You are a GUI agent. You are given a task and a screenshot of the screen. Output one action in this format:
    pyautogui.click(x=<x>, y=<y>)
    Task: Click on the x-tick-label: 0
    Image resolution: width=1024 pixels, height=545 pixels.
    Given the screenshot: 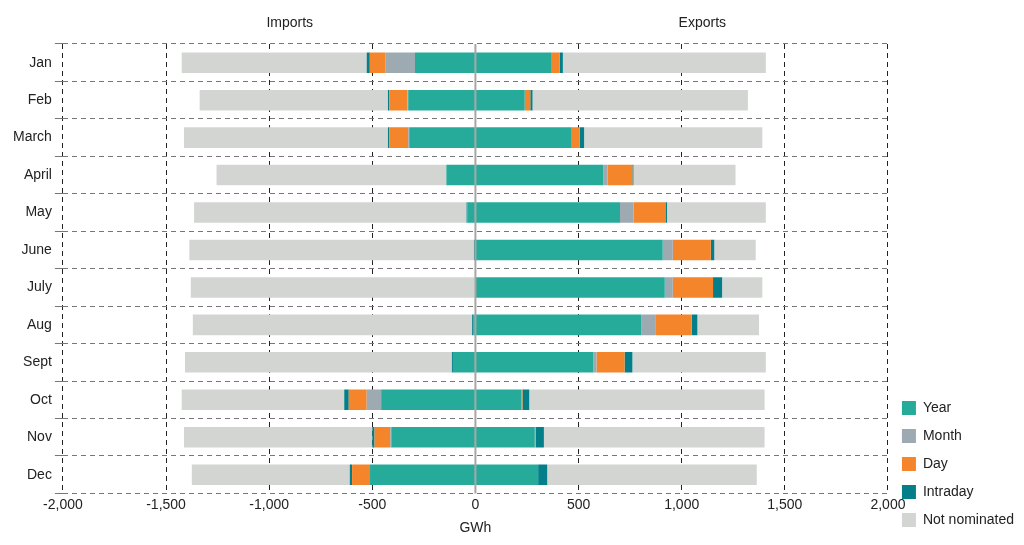 What is the action you would take?
    pyautogui.click(x=475, y=503)
    